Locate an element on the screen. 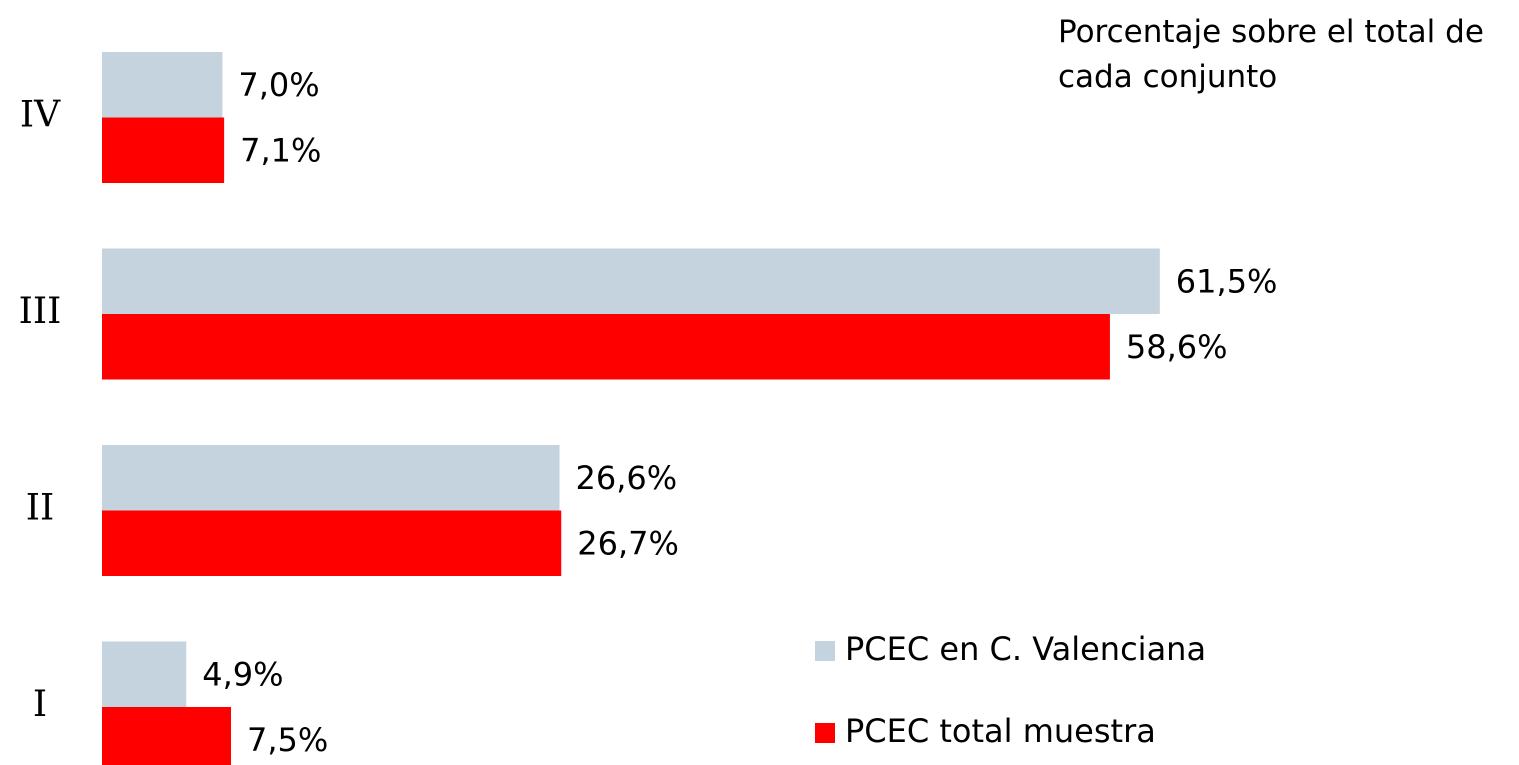 This screenshot has width=1519, height=765. value-label: 26,7% is located at coordinates (628, 543).